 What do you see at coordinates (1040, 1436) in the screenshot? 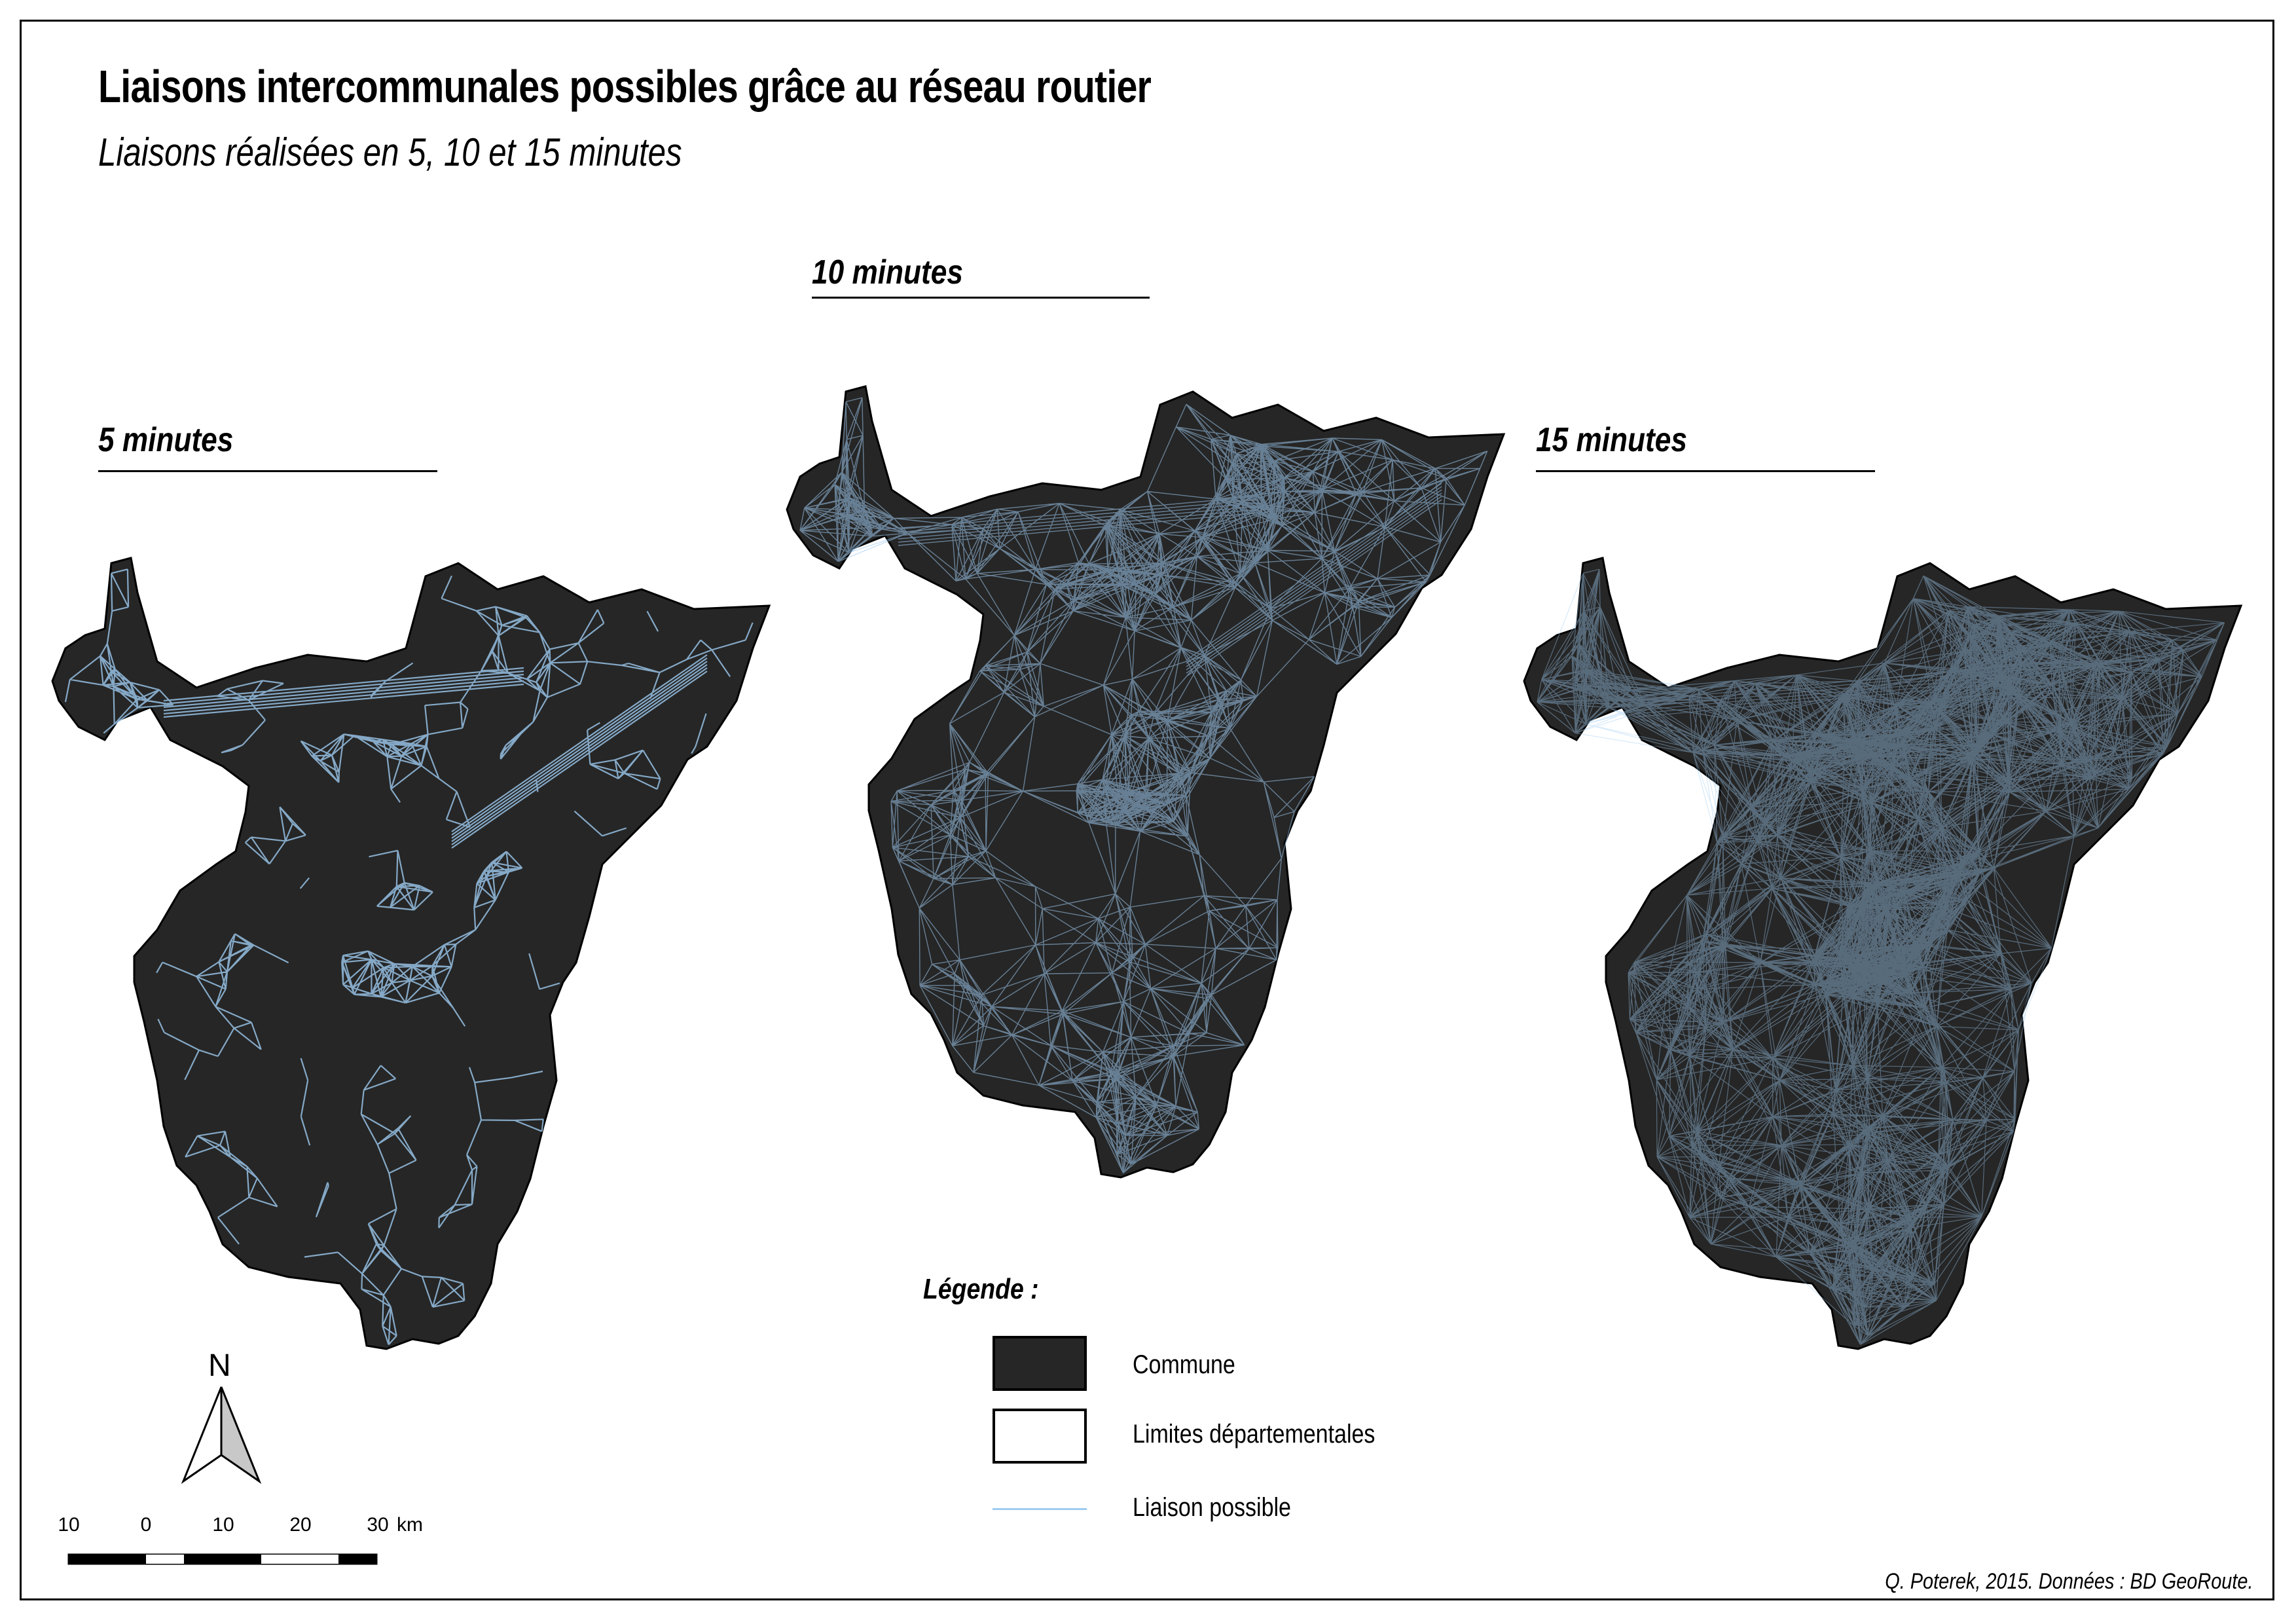
I see `legend-swatch-limites` at bounding box center [1040, 1436].